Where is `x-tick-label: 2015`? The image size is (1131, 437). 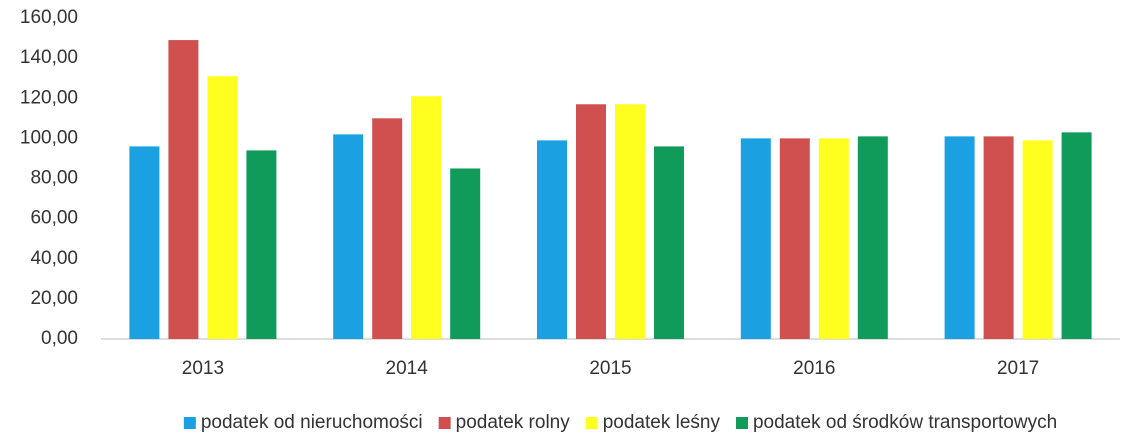 x-tick-label: 2015 is located at coordinates (610, 368).